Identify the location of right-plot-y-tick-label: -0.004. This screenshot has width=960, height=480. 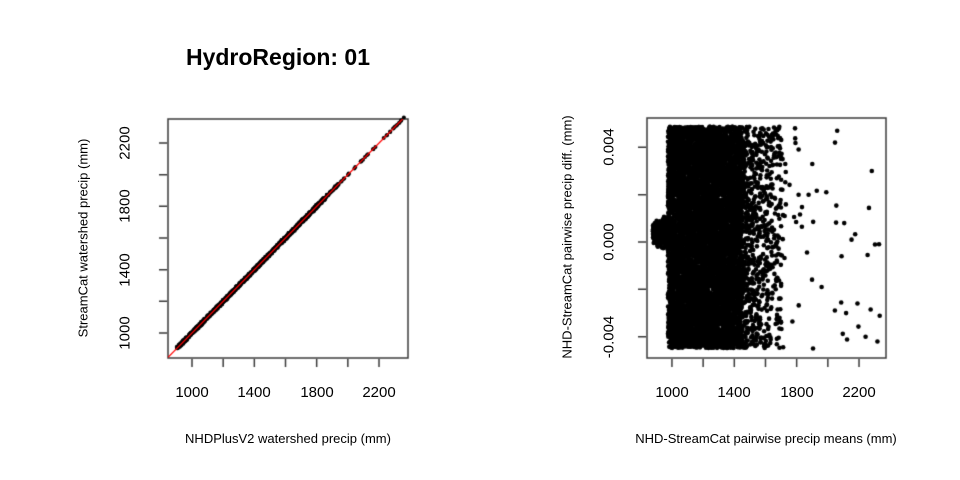
(609, 337).